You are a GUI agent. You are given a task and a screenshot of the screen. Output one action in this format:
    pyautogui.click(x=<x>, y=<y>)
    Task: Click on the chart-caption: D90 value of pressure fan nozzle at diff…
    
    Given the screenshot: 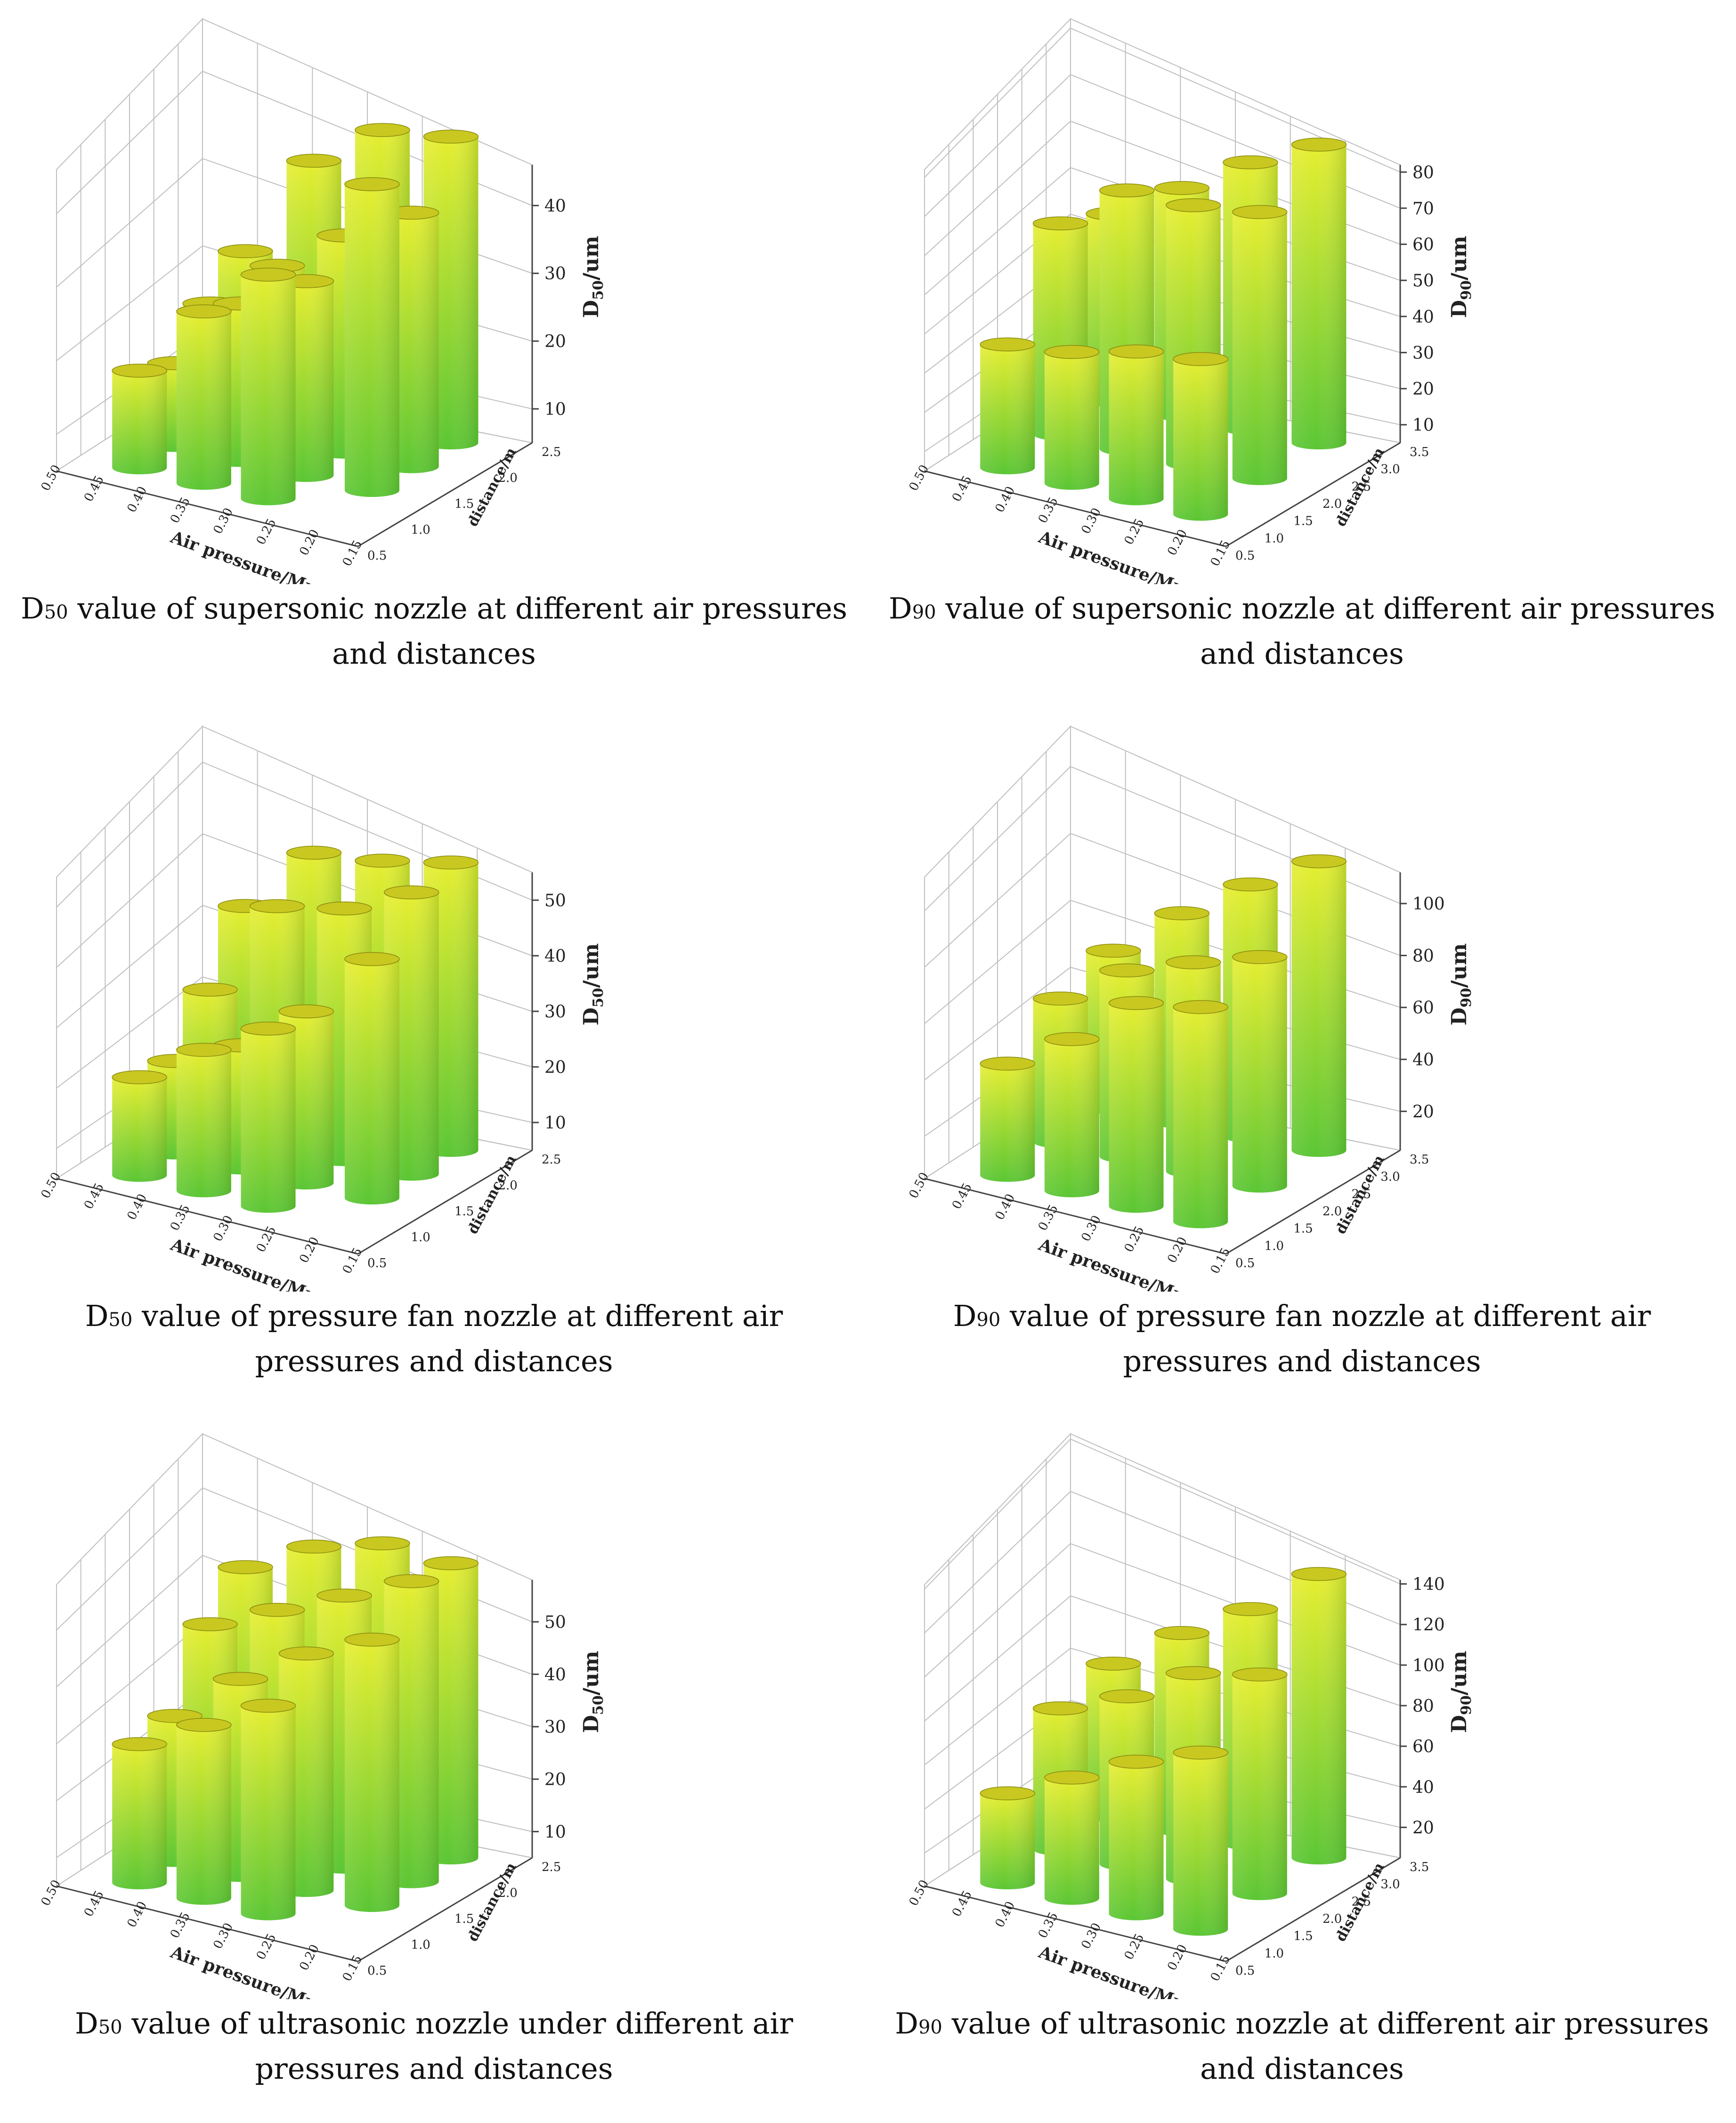 What is the action you would take?
    pyautogui.click(x=1302, y=1339)
    